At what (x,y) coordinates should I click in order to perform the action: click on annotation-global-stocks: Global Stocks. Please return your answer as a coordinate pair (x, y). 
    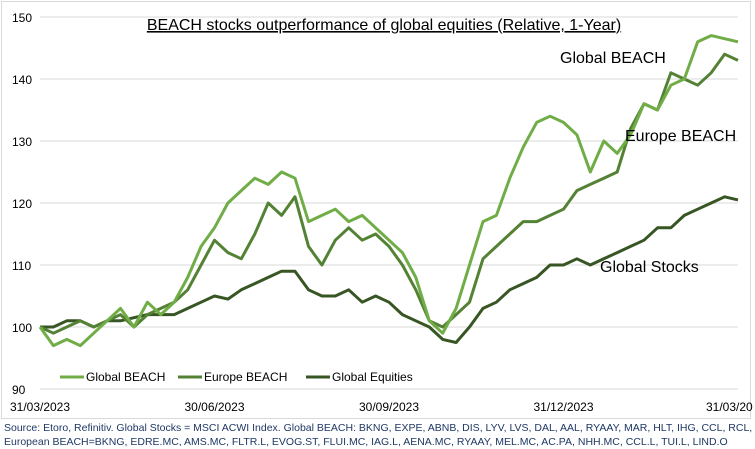
    Looking at the image, I should click on (649, 267).